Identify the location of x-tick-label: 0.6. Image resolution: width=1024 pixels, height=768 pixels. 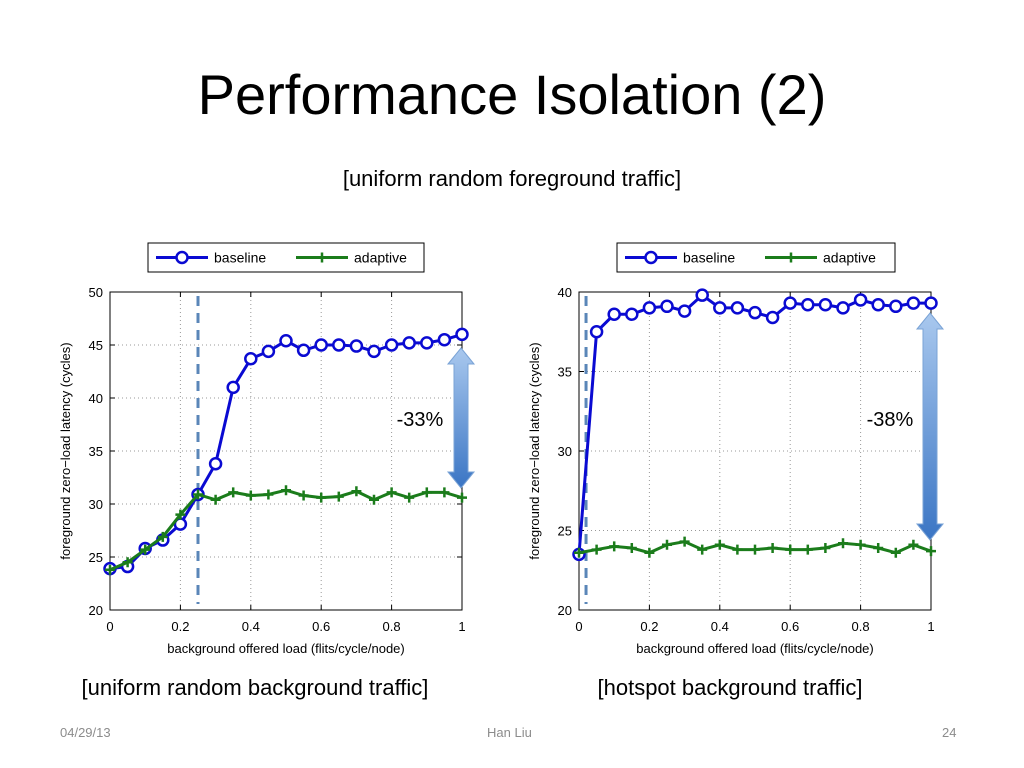
(321, 626).